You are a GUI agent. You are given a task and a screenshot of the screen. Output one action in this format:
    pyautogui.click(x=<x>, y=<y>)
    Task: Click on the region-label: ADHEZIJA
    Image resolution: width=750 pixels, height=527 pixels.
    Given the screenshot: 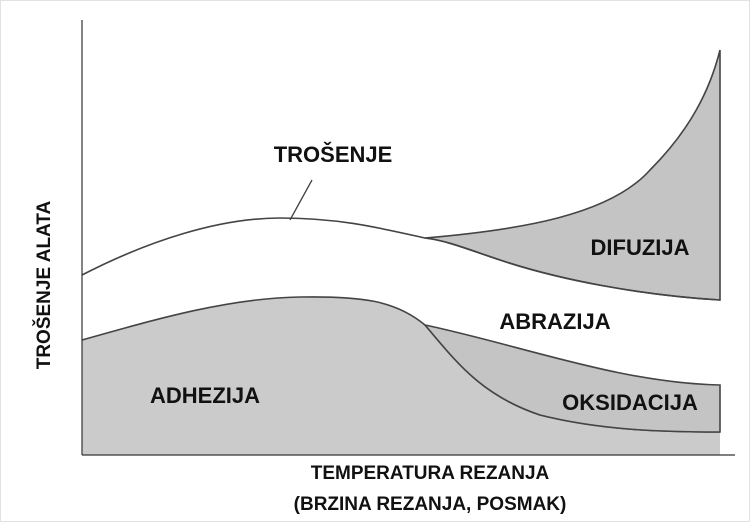 What is the action you would take?
    pyautogui.click(x=205, y=395)
    